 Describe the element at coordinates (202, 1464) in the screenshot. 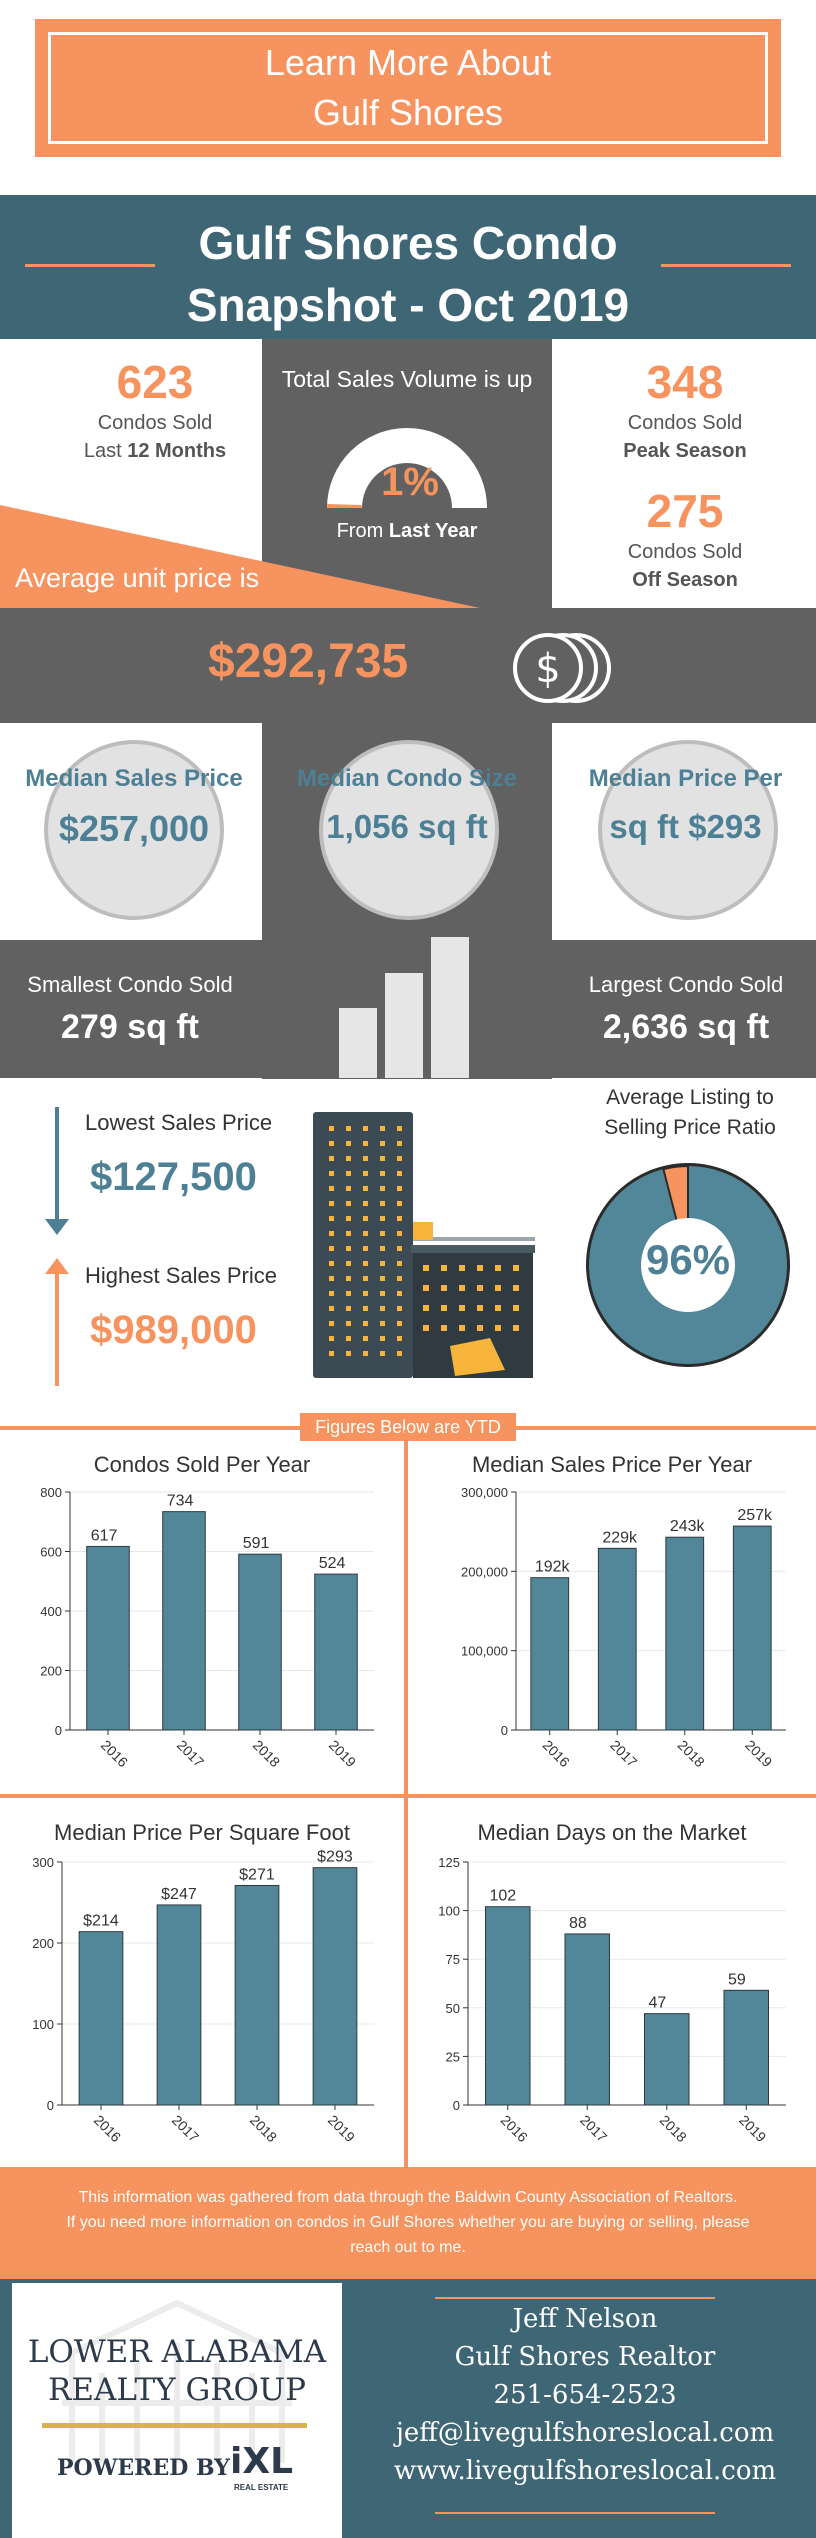

I see `chart-title-condos-sold: Condos Sold Per Year` at that location.